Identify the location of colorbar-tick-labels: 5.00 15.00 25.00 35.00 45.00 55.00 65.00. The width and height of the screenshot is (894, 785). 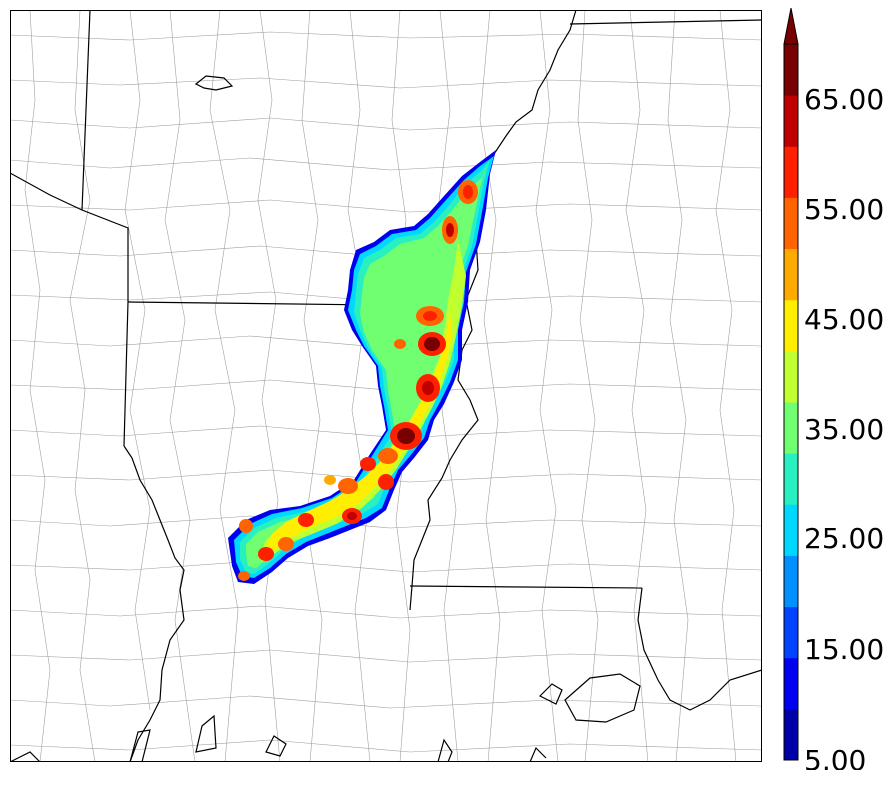
(844, 426).